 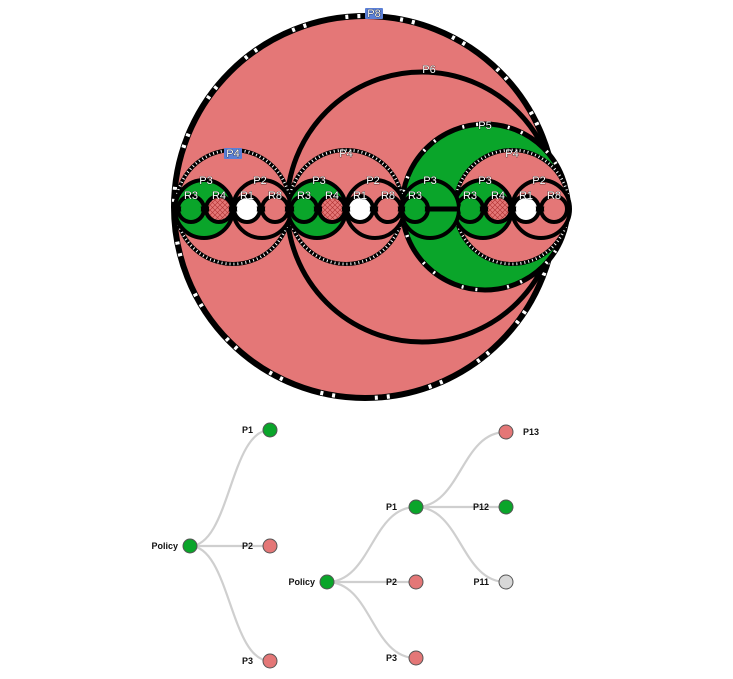 What do you see at coordinates (164, 546) in the screenshot?
I see `node-left-policy-label: Policy` at bounding box center [164, 546].